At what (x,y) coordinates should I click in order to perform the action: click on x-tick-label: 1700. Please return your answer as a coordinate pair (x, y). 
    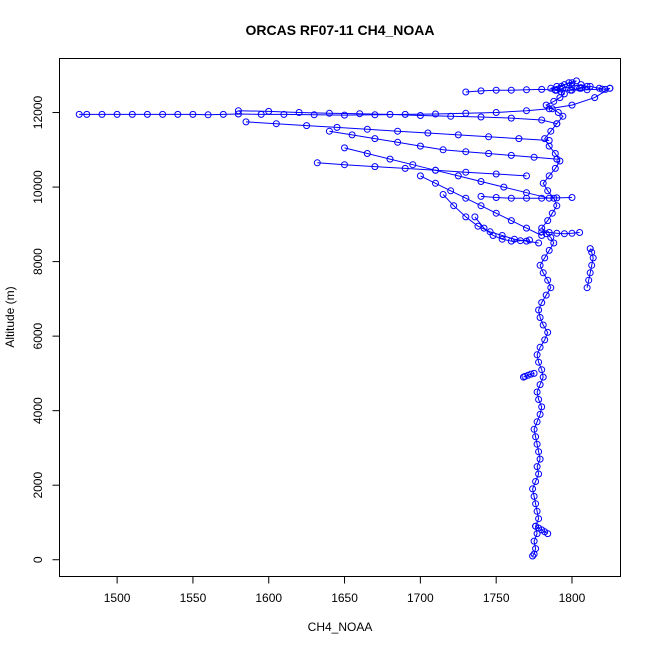
    Looking at the image, I should click on (420, 598).